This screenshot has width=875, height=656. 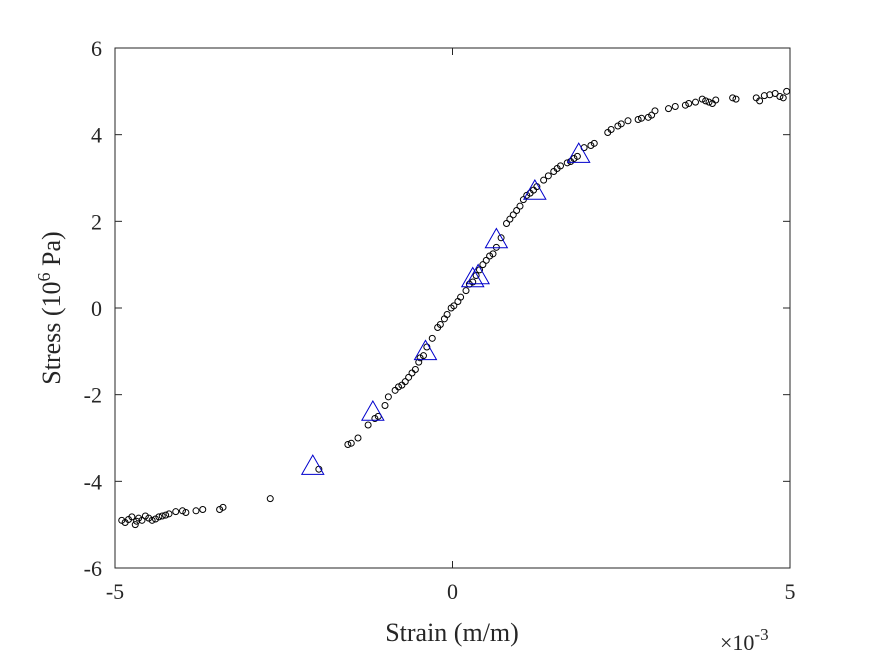 I want to click on y-tick-label: -6, so click(x=93, y=568).